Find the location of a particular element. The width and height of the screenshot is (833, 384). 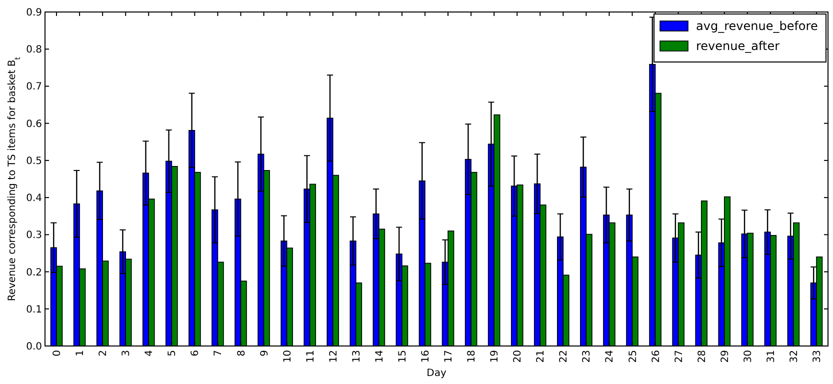

y-tick-label: 0.4 is located at coordinates (34, 198).